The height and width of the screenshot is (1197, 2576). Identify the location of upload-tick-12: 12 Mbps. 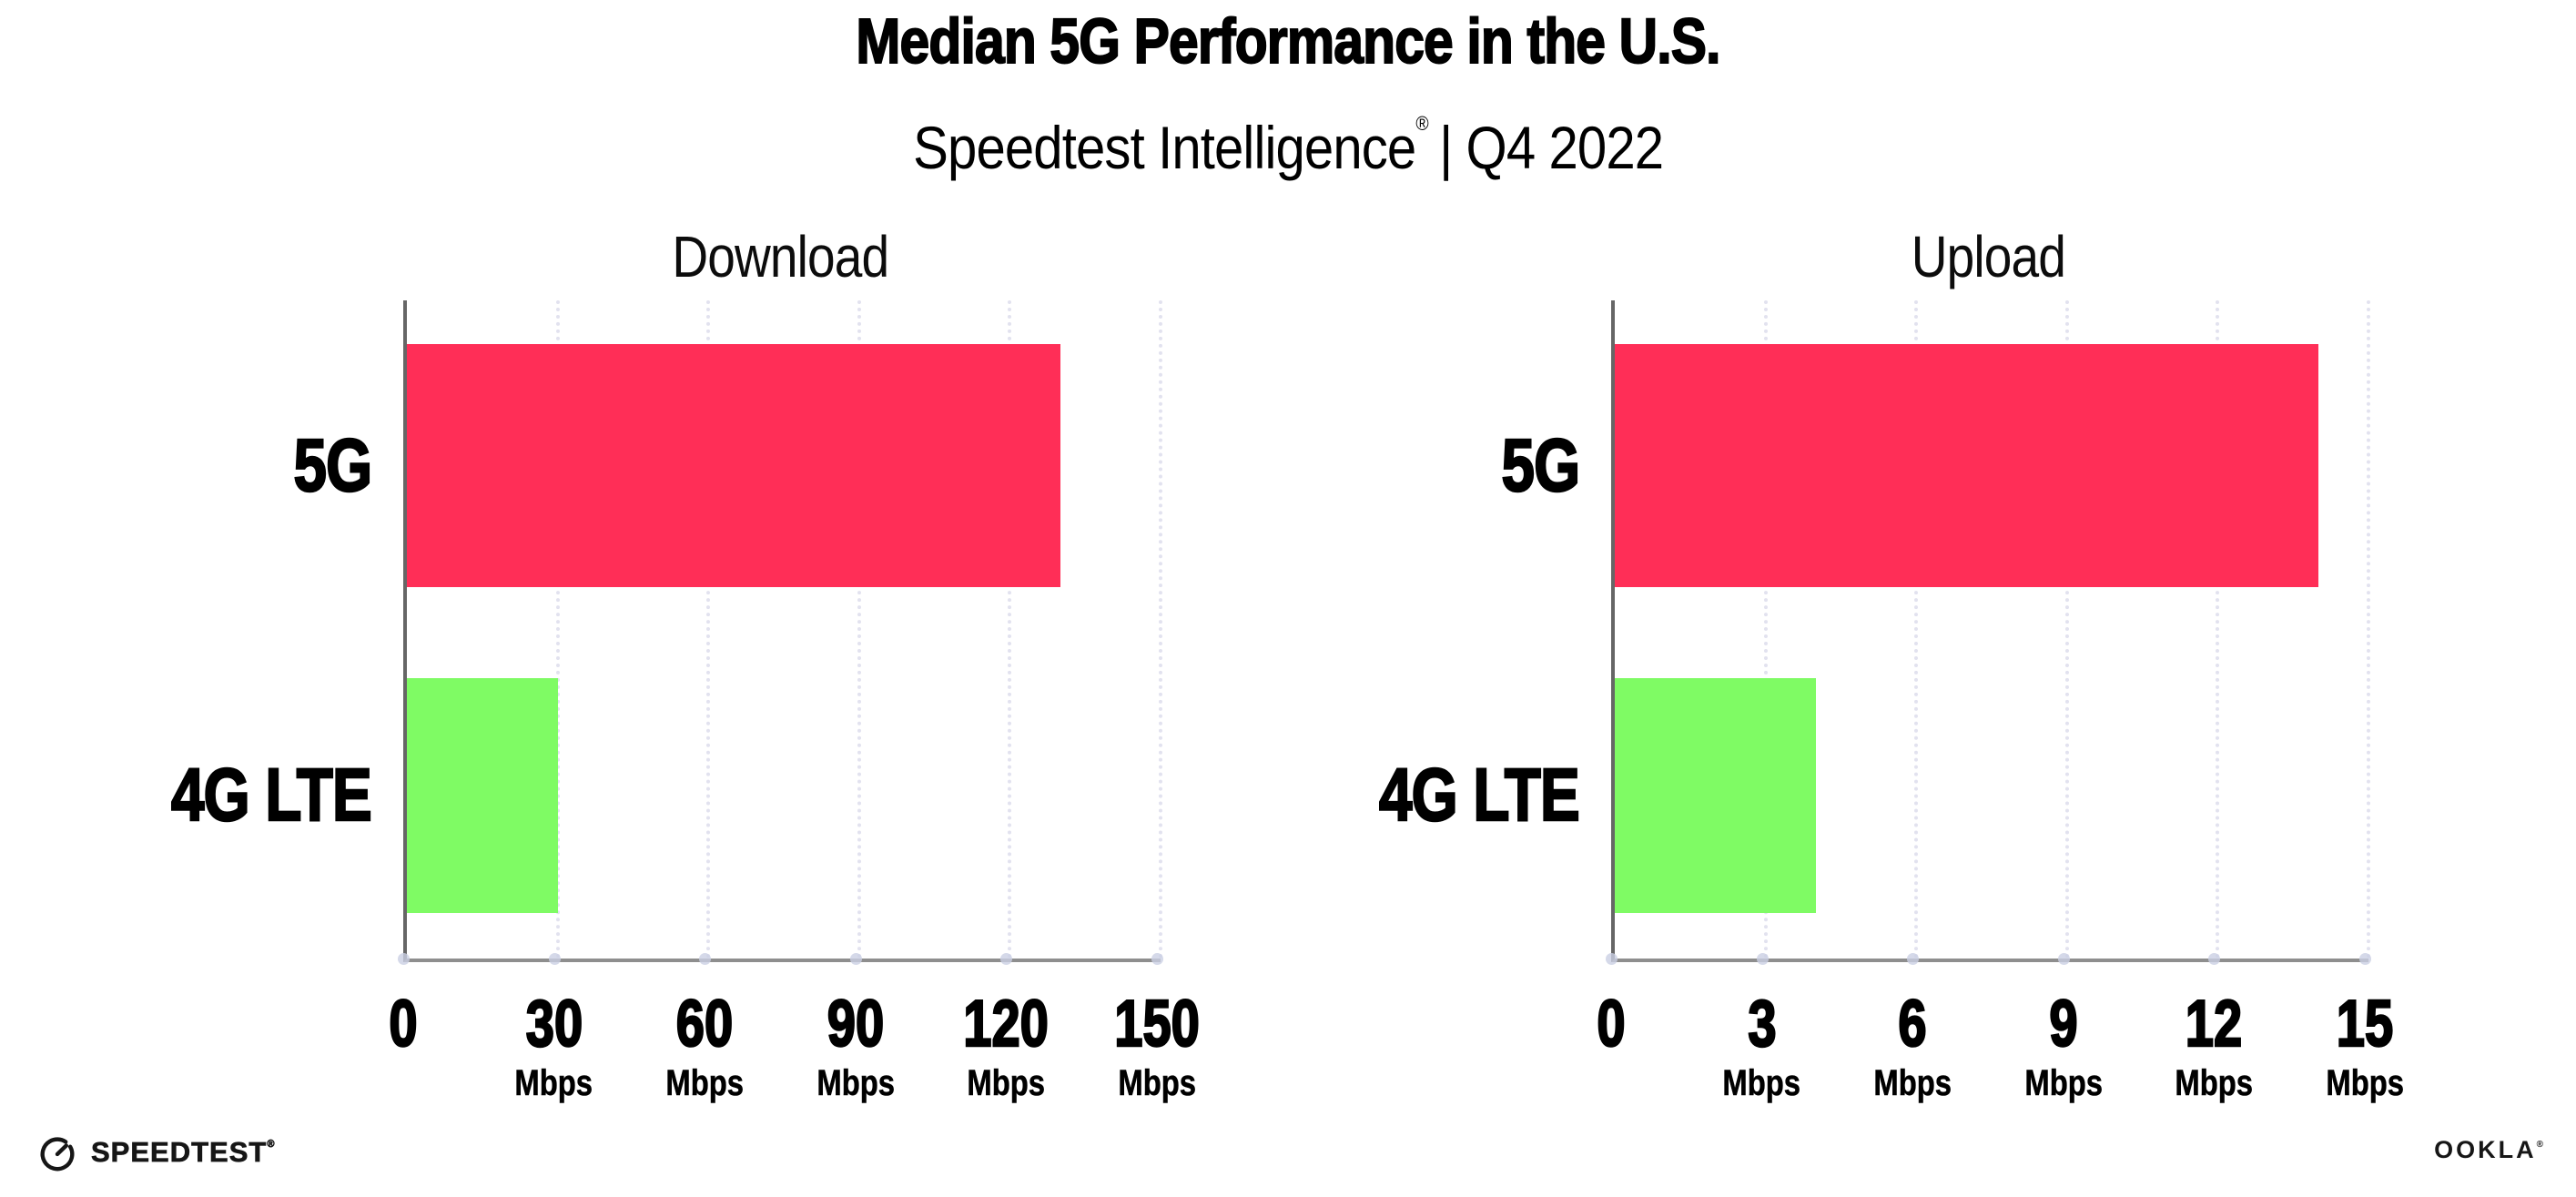
(2213, 1046).